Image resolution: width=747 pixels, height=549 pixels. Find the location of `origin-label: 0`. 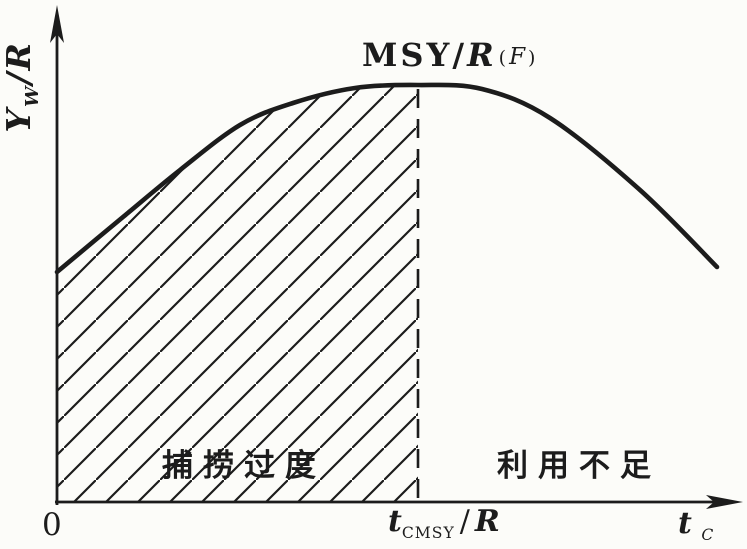

origin-label: 0 is located at coordinates (52, 525).